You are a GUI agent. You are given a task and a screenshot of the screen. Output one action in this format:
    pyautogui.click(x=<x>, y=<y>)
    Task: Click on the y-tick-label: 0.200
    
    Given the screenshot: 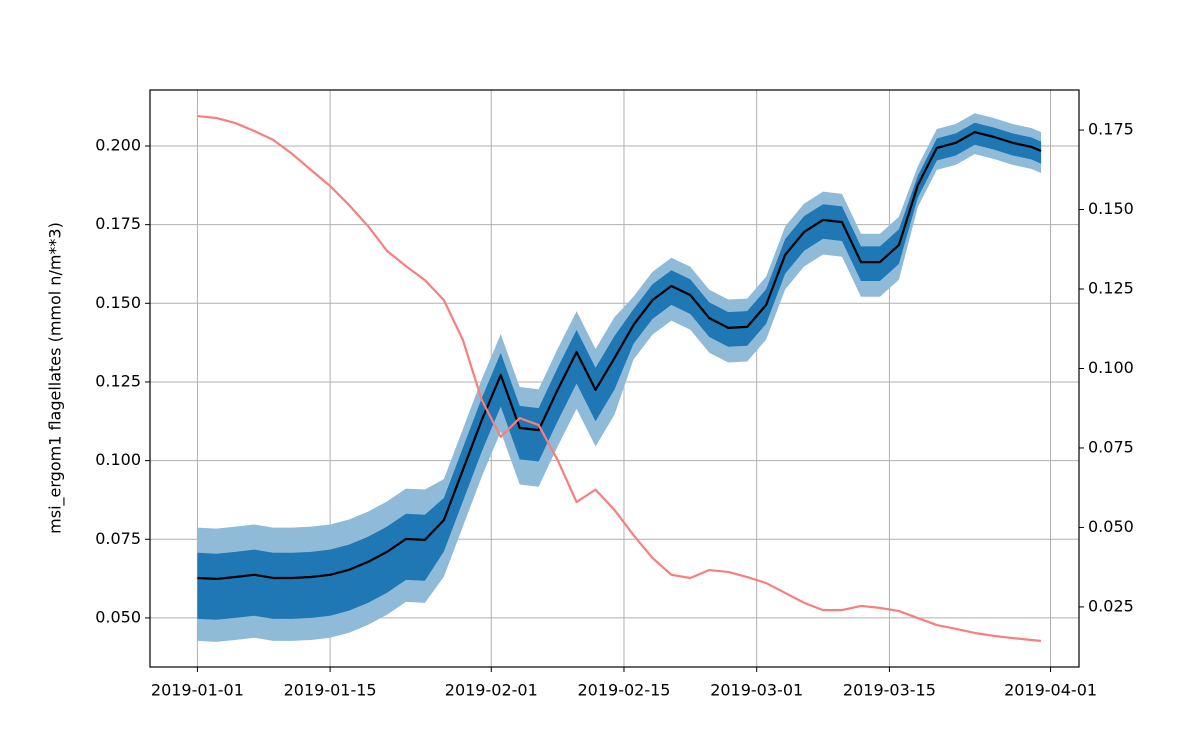 What is the action you would take?
    pyautogui.click(x=118, y=145)
    